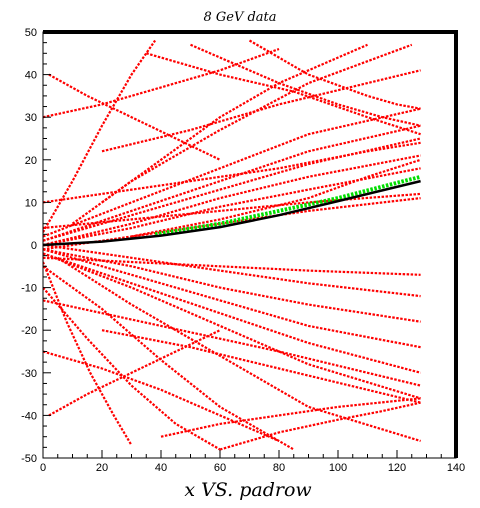  I want to click on y-tick-label: -20, so click(29, 331).